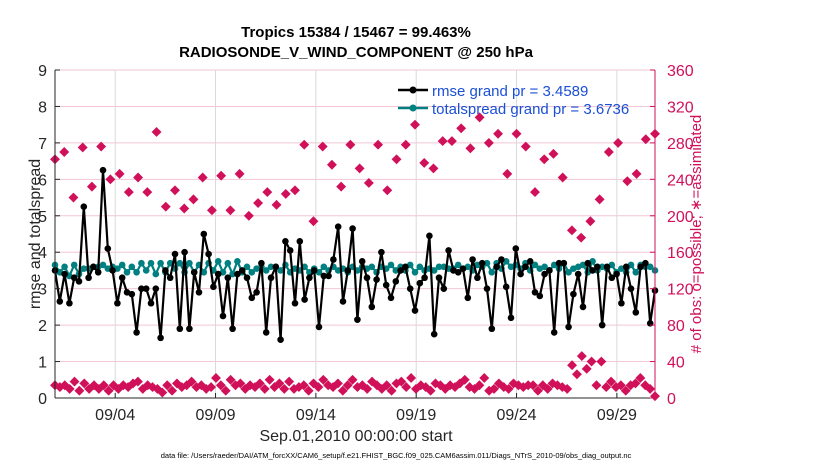 The height and width of the screenshot is (470, 830). I want to click on legend-totalspread-marker, so click(413, 108).